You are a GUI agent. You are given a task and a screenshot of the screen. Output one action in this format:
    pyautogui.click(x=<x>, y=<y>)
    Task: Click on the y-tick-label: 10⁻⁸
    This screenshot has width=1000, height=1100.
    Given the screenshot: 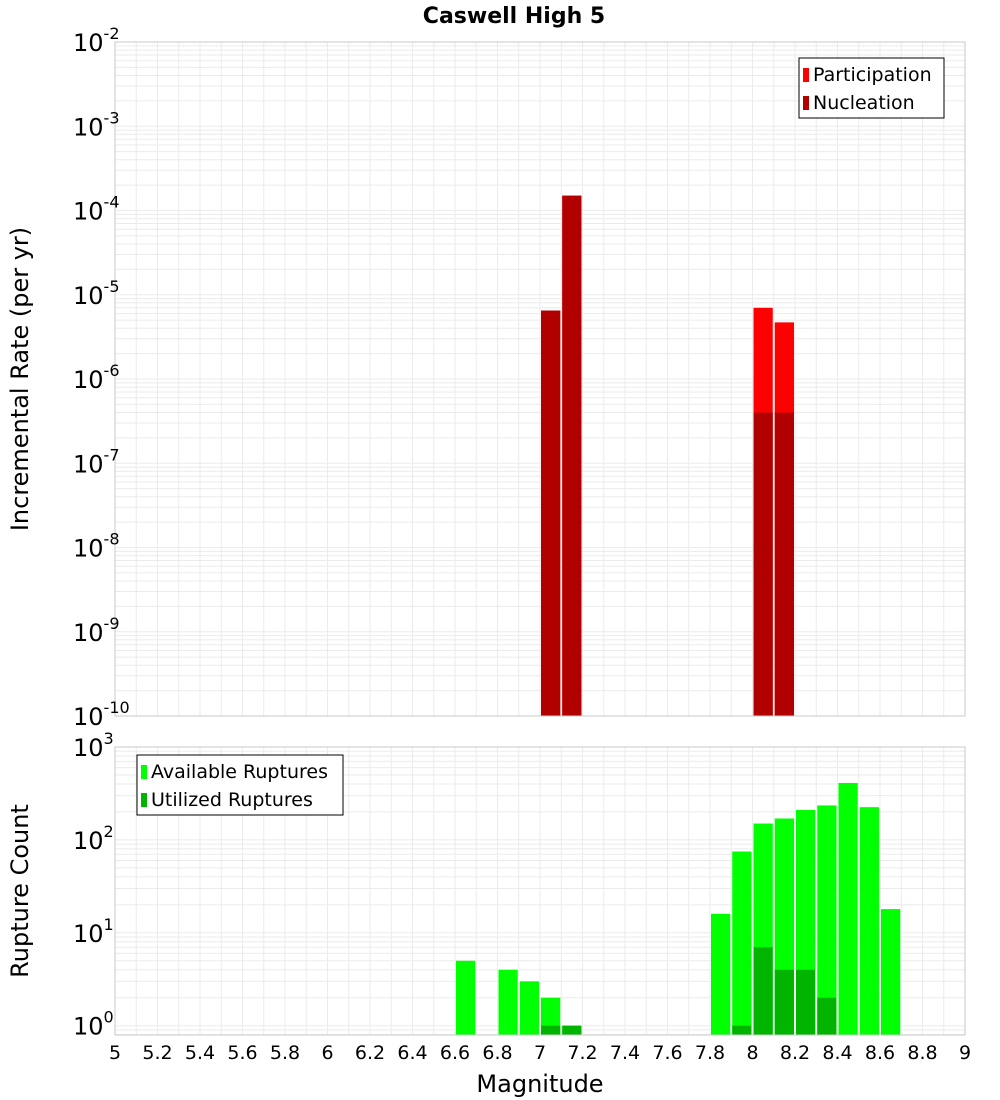 What is the action you would take?
    pyautogui.click(x=96, y=546)
    